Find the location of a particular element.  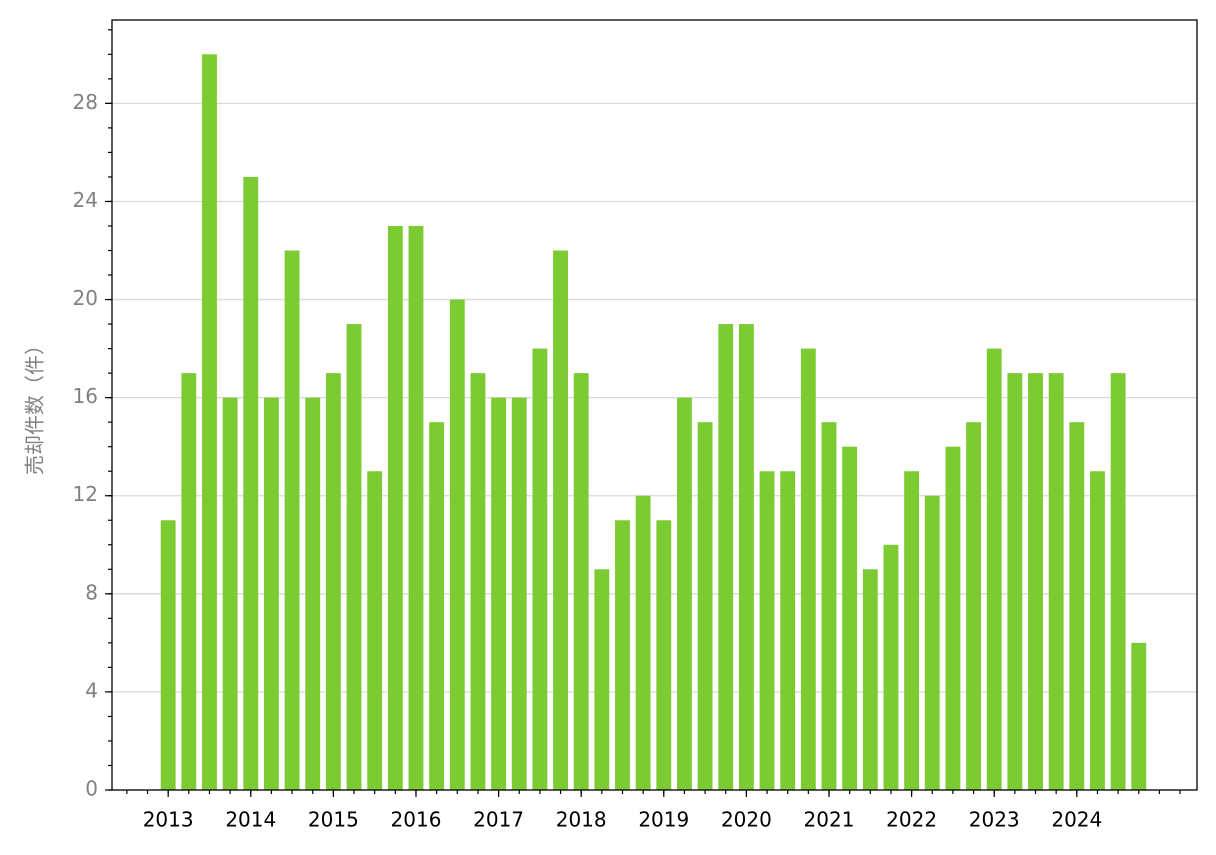

x-tick-label: 2015 is located at coordinates (333, 820).